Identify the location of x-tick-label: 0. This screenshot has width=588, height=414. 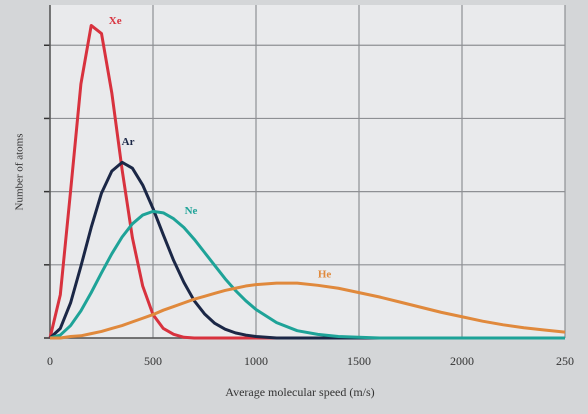
(50, 361).